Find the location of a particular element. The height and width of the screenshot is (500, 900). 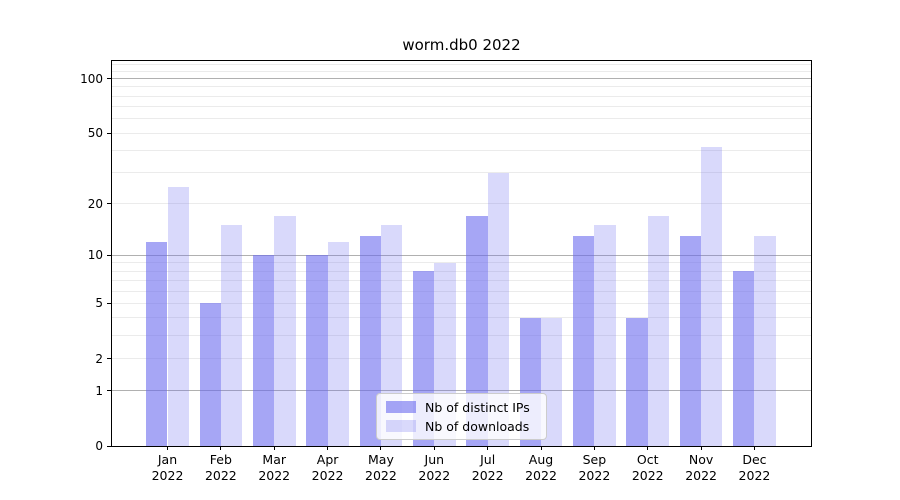

bar-downloads-may is located at coordinates (391, 335).